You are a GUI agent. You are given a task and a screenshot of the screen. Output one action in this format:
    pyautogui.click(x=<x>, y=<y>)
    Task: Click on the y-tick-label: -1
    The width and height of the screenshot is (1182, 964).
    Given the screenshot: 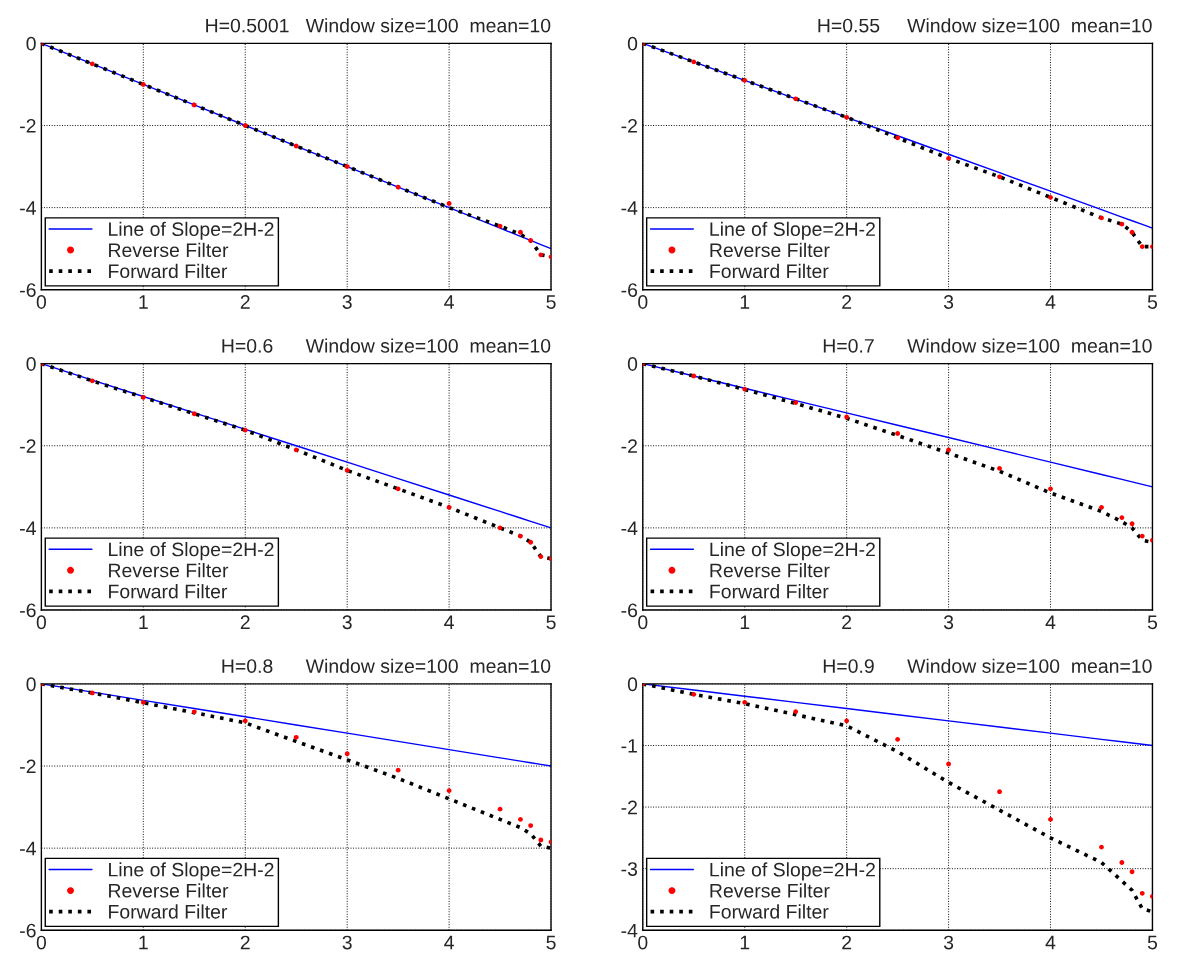 What is the action you would take?
    pyautogui.click(x=629, y=746)
    